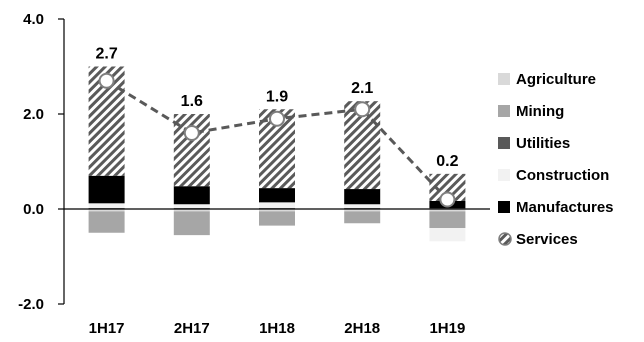 Image resolution: width=644 pixels, height=342 pixels. What do you see at coordinates (565, 207) in the screenshot?
I see `legend-label-manufactures: Manufactures` at bounding box center [565, 207].